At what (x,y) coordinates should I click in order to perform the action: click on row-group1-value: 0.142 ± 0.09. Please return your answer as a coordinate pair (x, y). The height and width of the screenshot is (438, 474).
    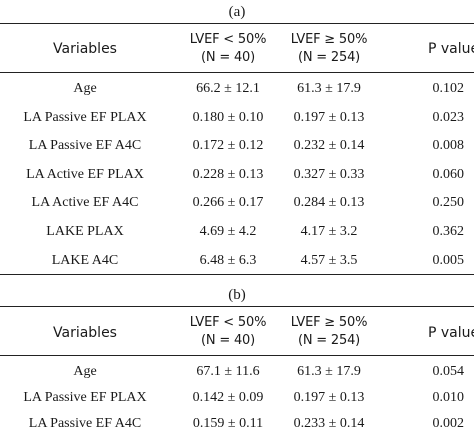
    Looking at the image, I should click on (228, 398).